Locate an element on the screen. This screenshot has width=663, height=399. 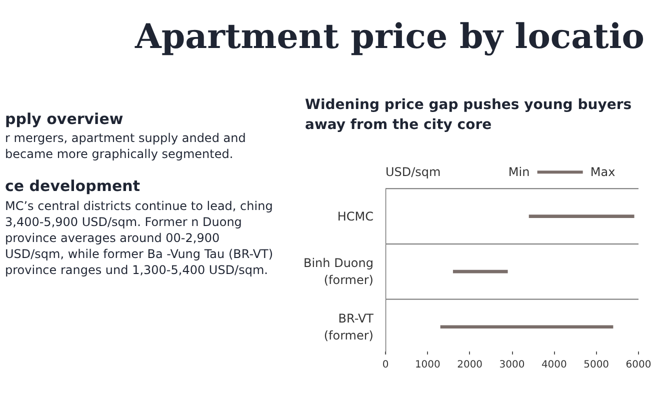
chart-title: Apartment price by locatio is located at coordinates (389, 37).